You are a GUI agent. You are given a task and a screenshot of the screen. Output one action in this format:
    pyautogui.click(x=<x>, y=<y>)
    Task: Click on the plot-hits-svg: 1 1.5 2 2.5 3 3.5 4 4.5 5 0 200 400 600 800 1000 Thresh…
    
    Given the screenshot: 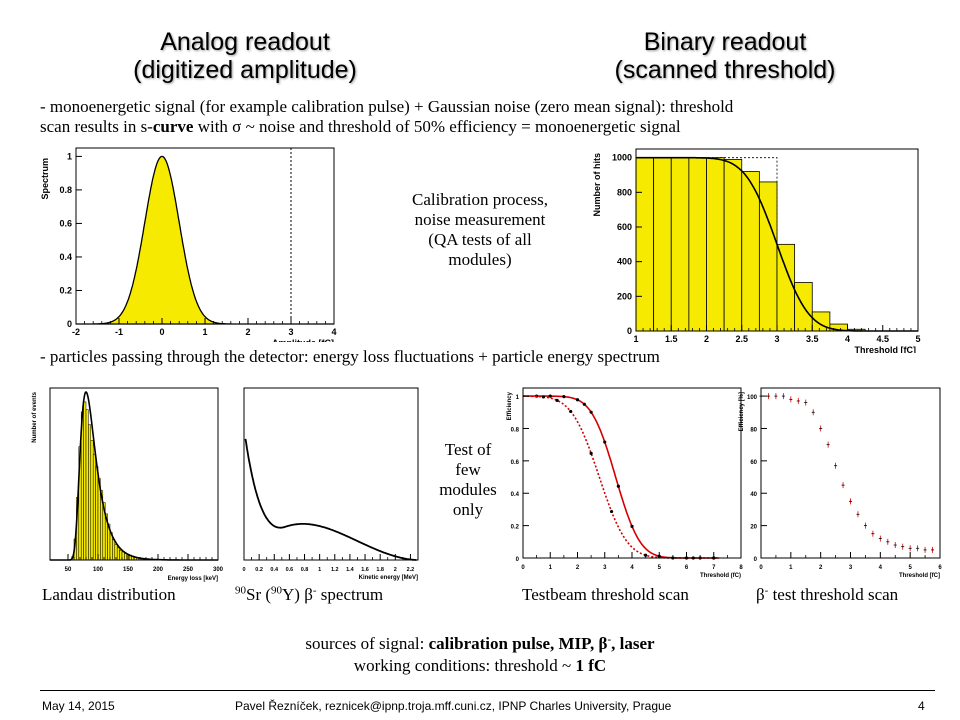 What is the action you would take?
    pyautogui.click(x=756, y=250)
    